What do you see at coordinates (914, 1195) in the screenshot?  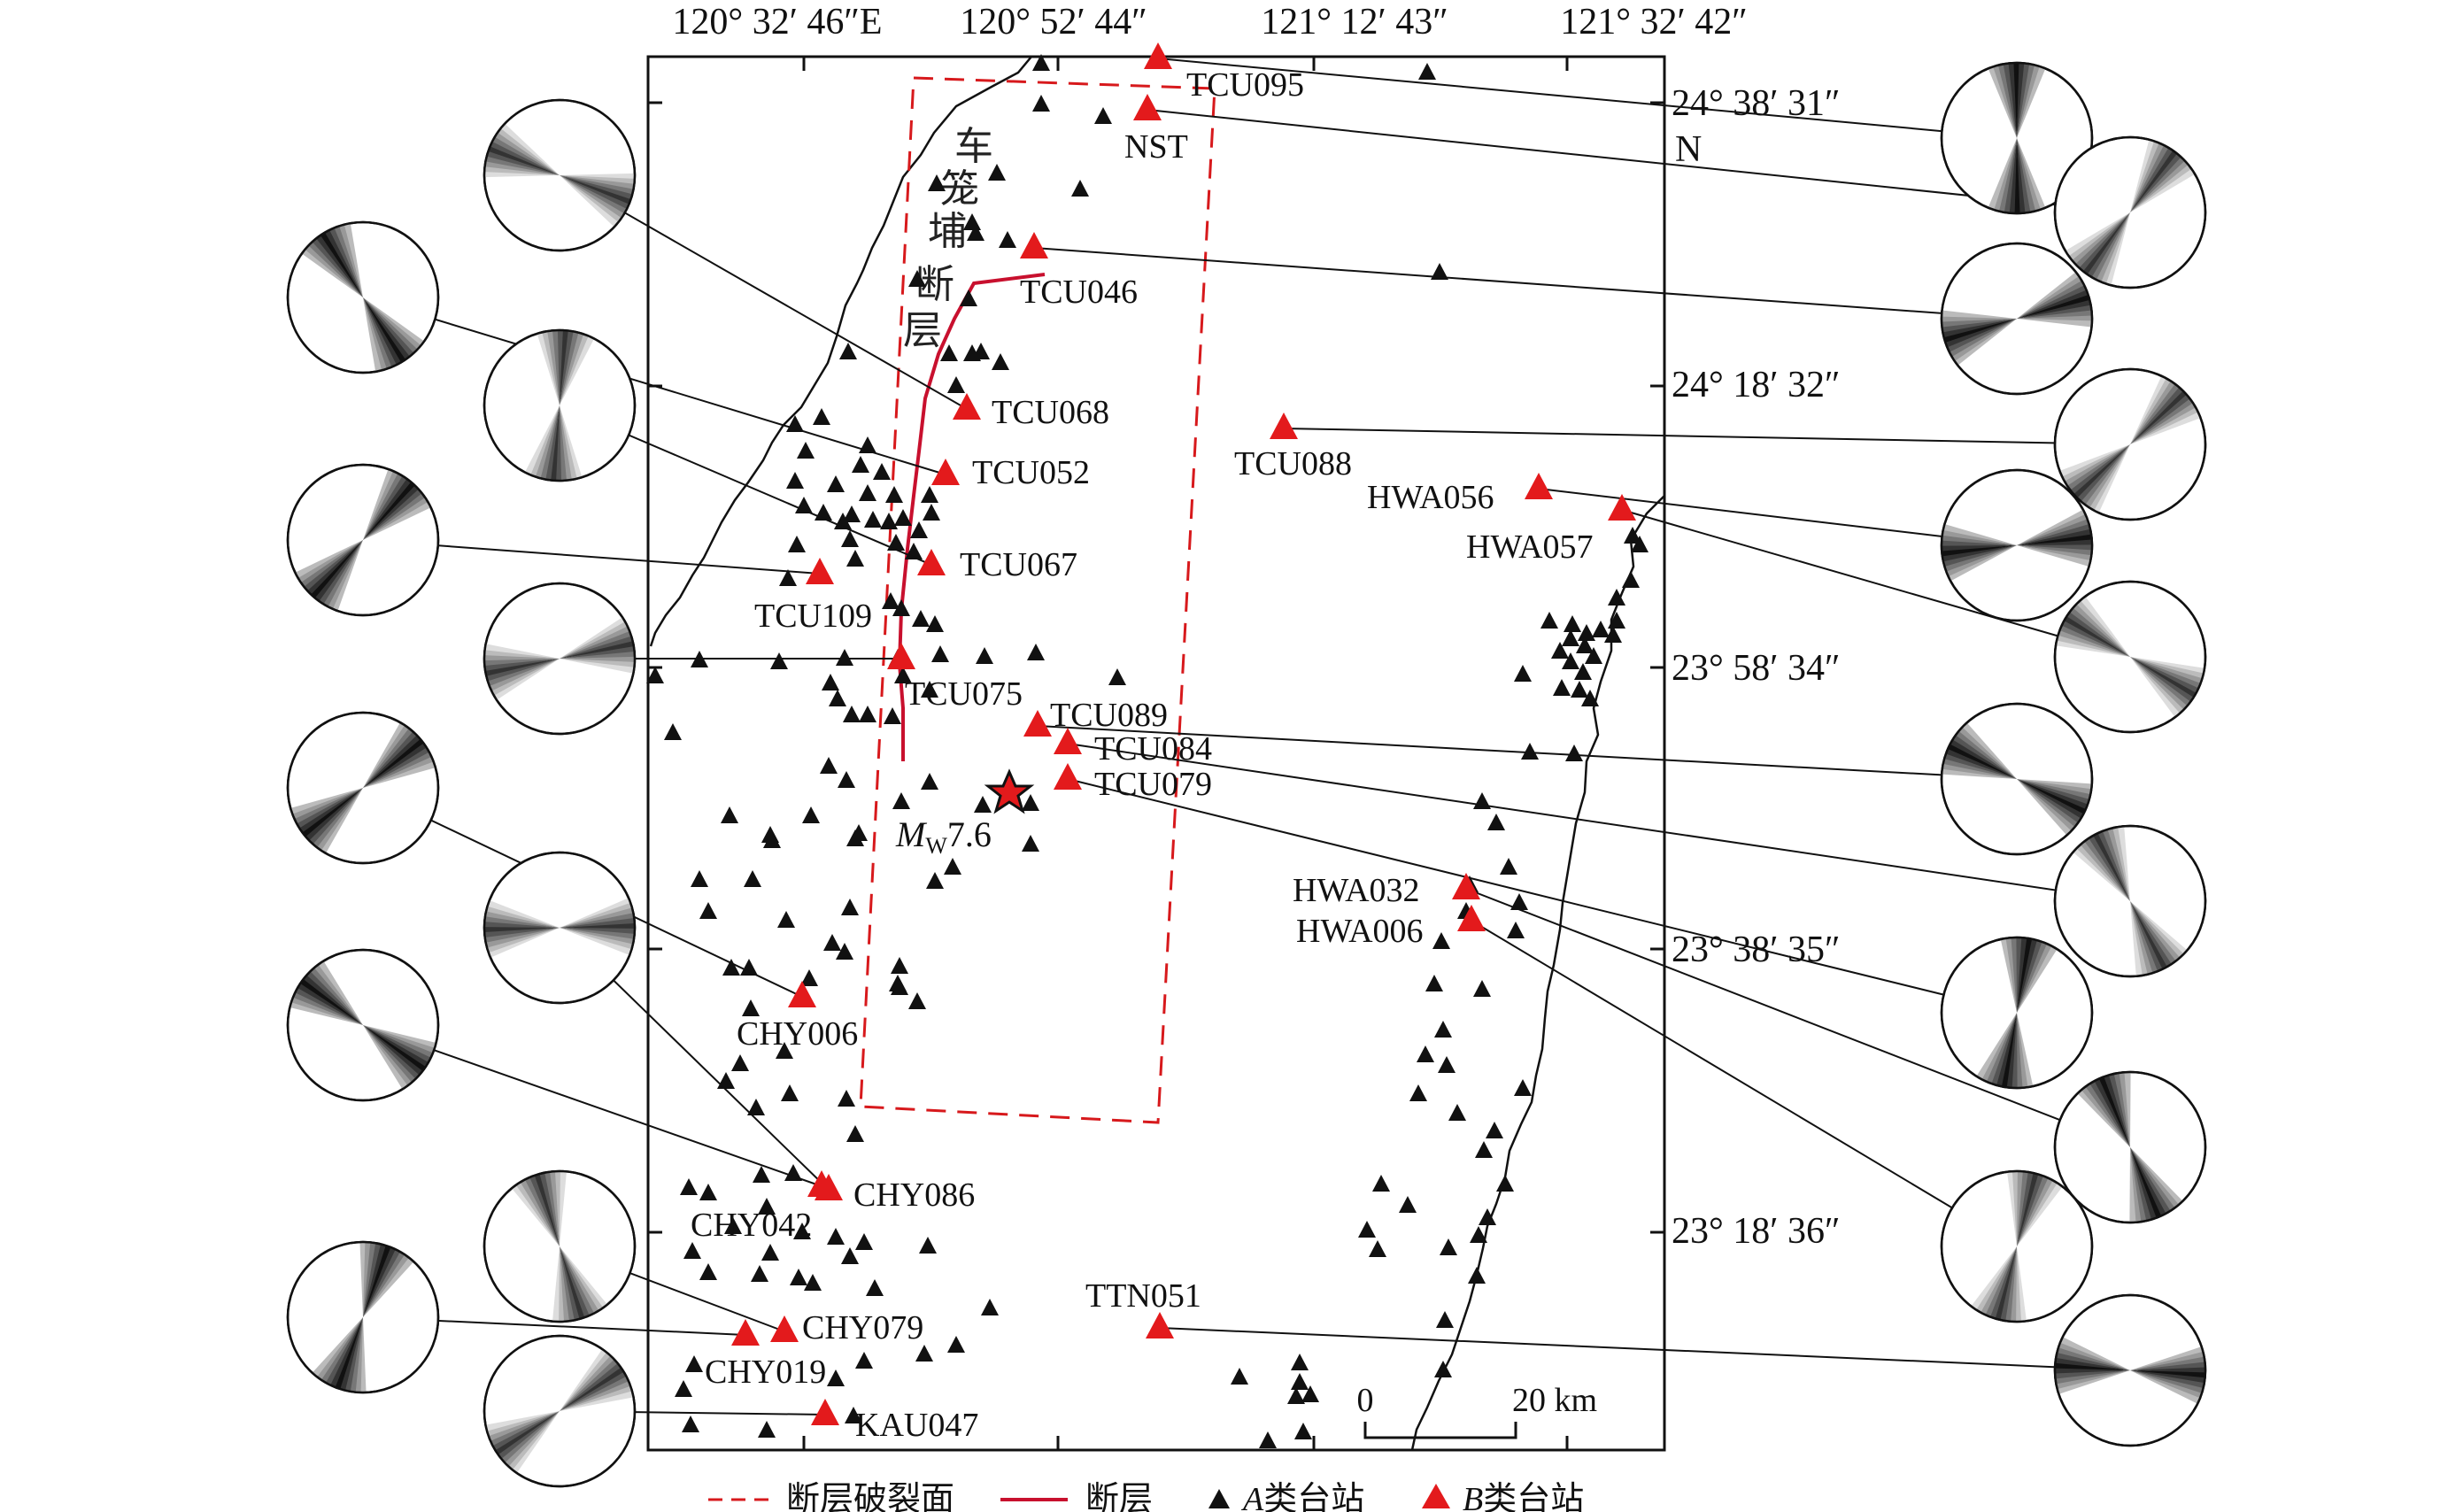 I see `station-label: CHY086` at bounding box center [914, 1195].